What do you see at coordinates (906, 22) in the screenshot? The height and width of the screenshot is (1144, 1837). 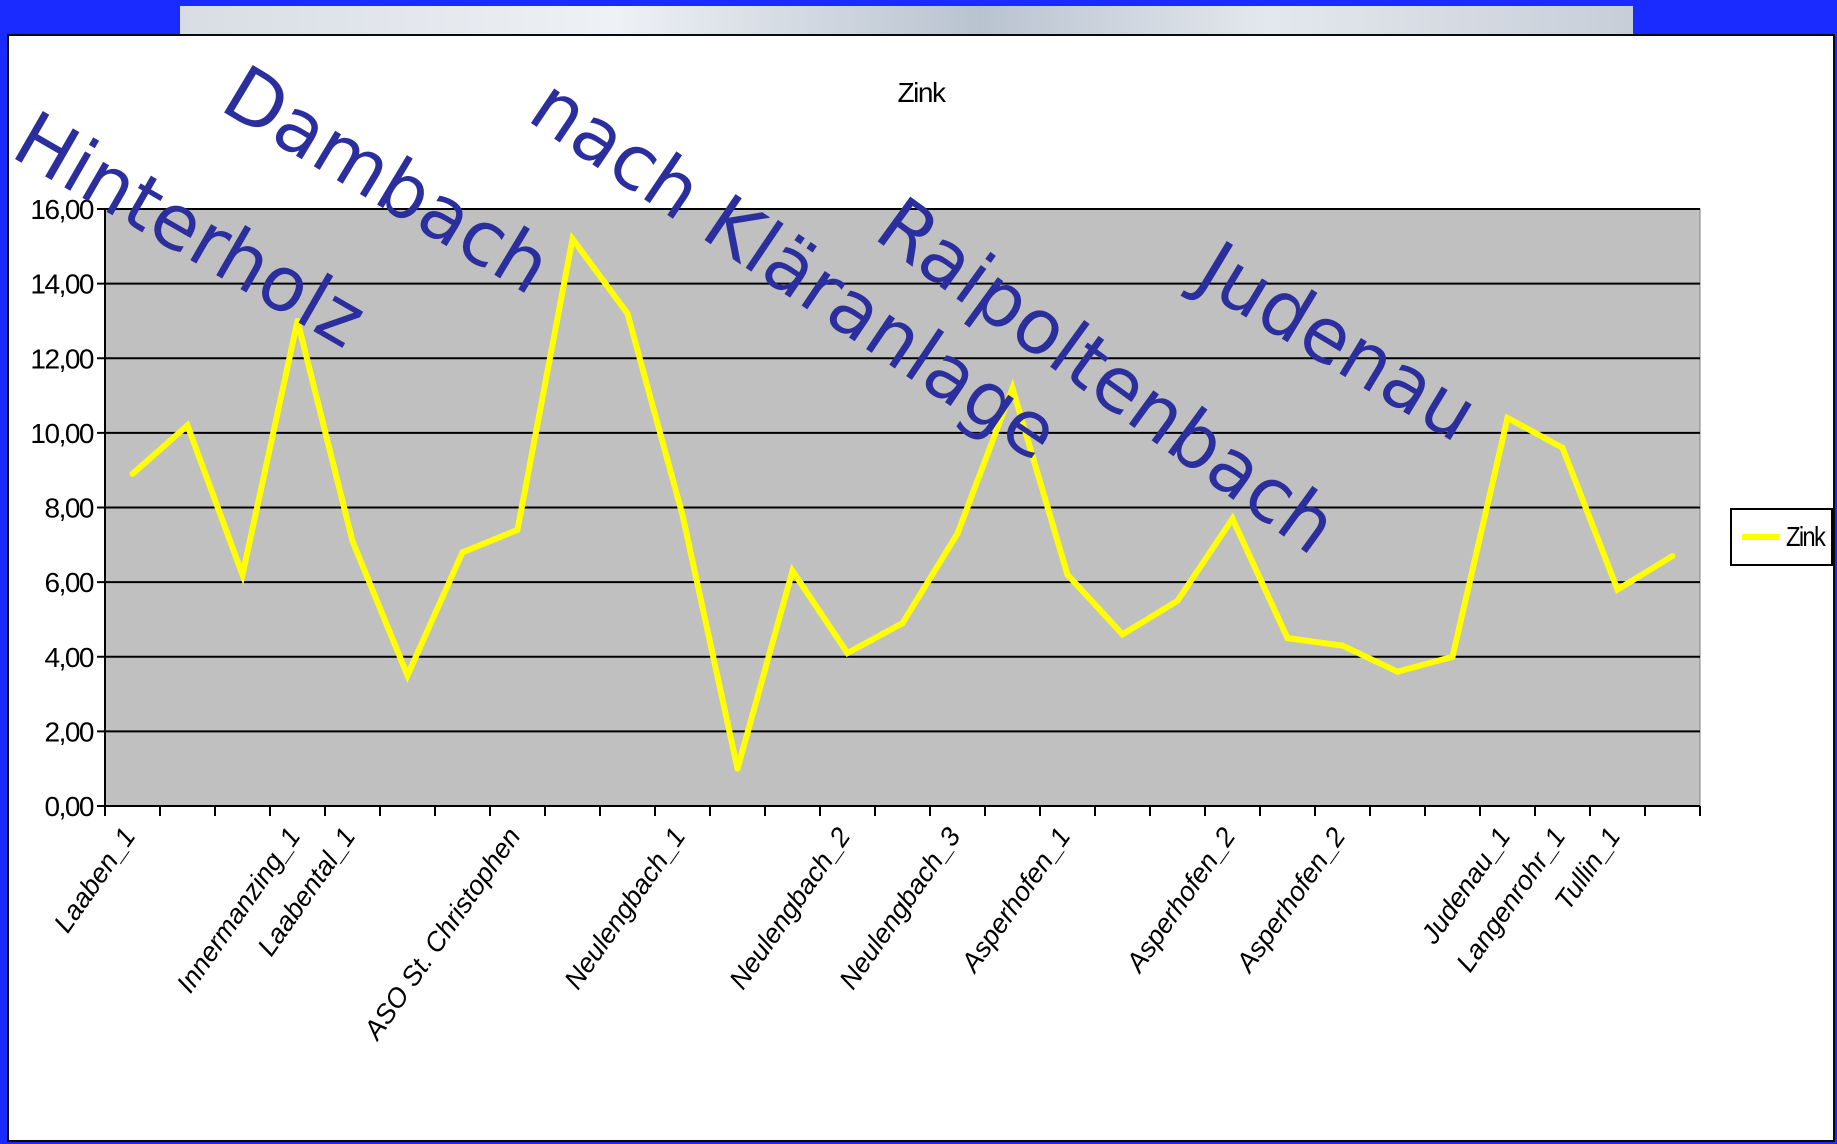 I see `background-photo-strip` at bounding box center [906, 22].